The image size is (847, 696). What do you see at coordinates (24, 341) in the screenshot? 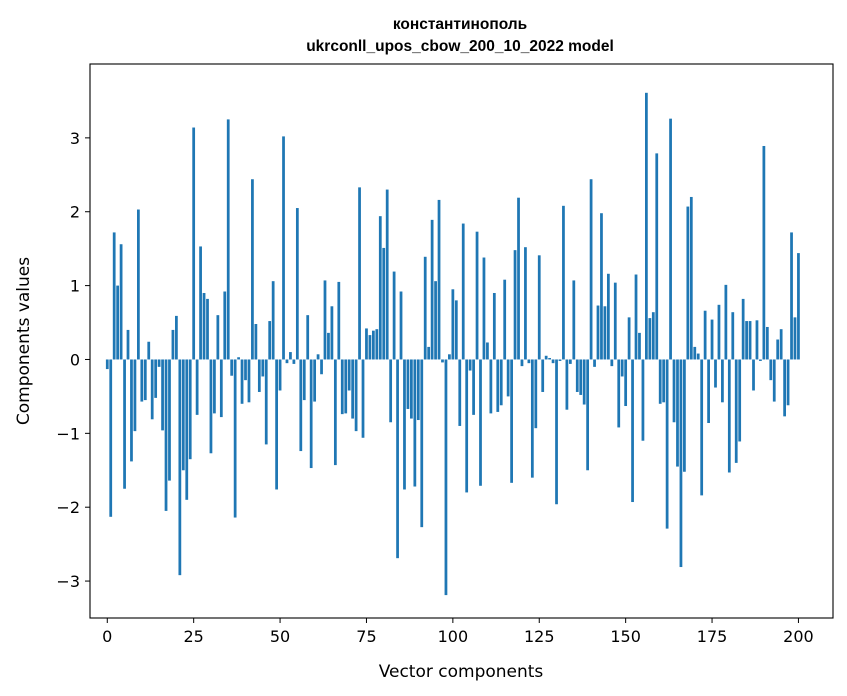
I see `y-axis-label: Components values` at bounding box center [24, 341].